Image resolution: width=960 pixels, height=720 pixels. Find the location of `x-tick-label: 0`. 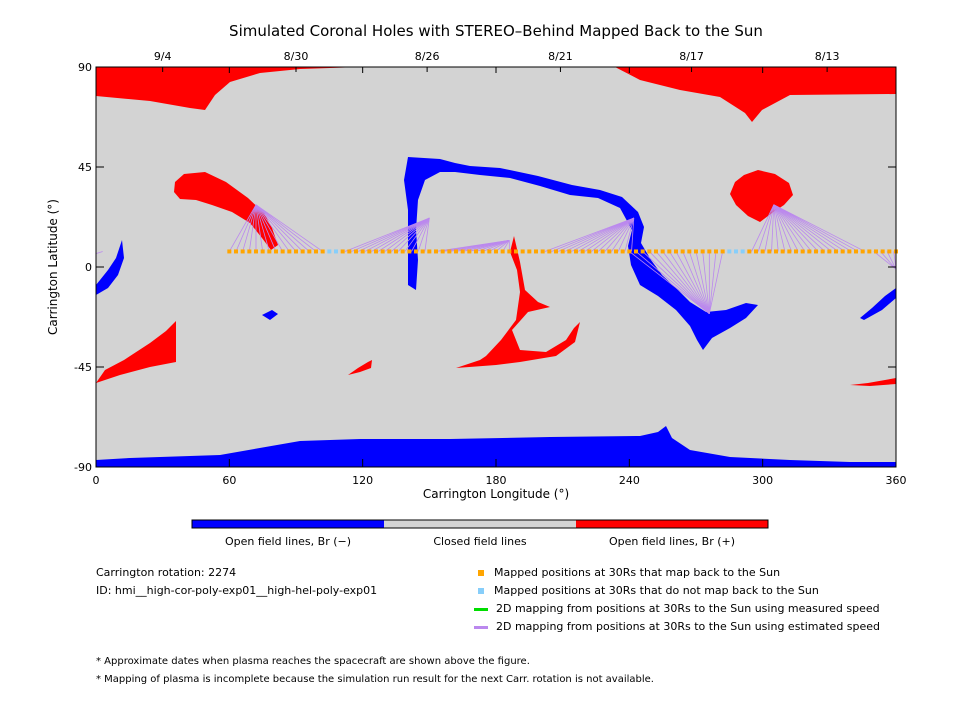

x-tick-label: 0 is located at coordinates (96, 480).